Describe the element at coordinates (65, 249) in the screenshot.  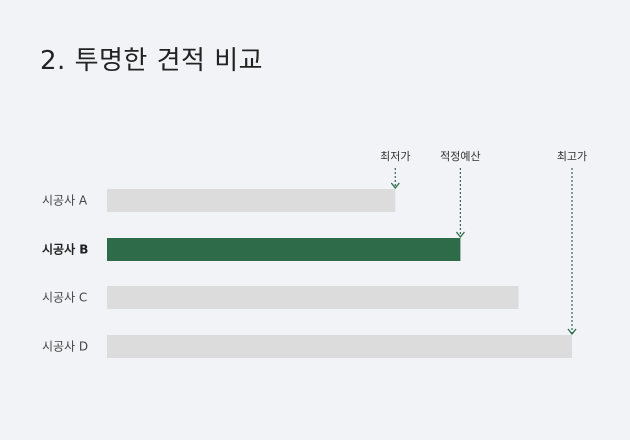
I see `category-label-b: 시공사 B` at that location.